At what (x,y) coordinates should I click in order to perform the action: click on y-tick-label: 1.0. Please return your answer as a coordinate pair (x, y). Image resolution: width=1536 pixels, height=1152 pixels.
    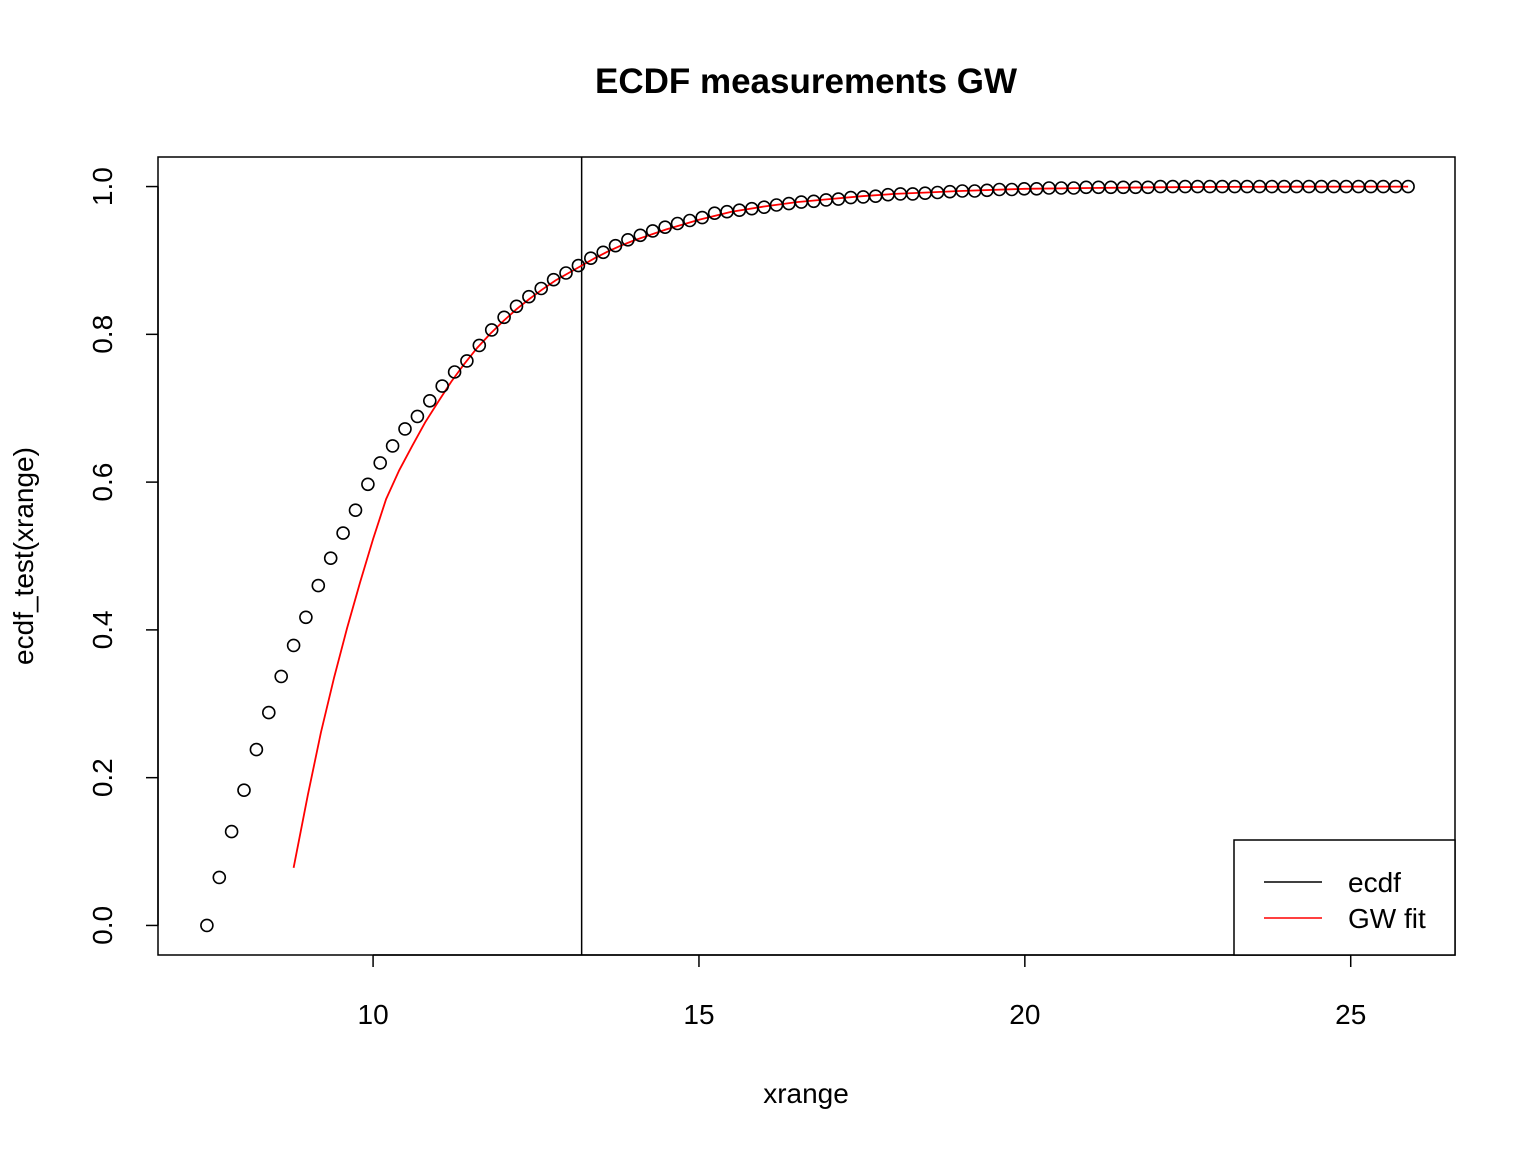
    Looking at the image, I should click on (102, 186).